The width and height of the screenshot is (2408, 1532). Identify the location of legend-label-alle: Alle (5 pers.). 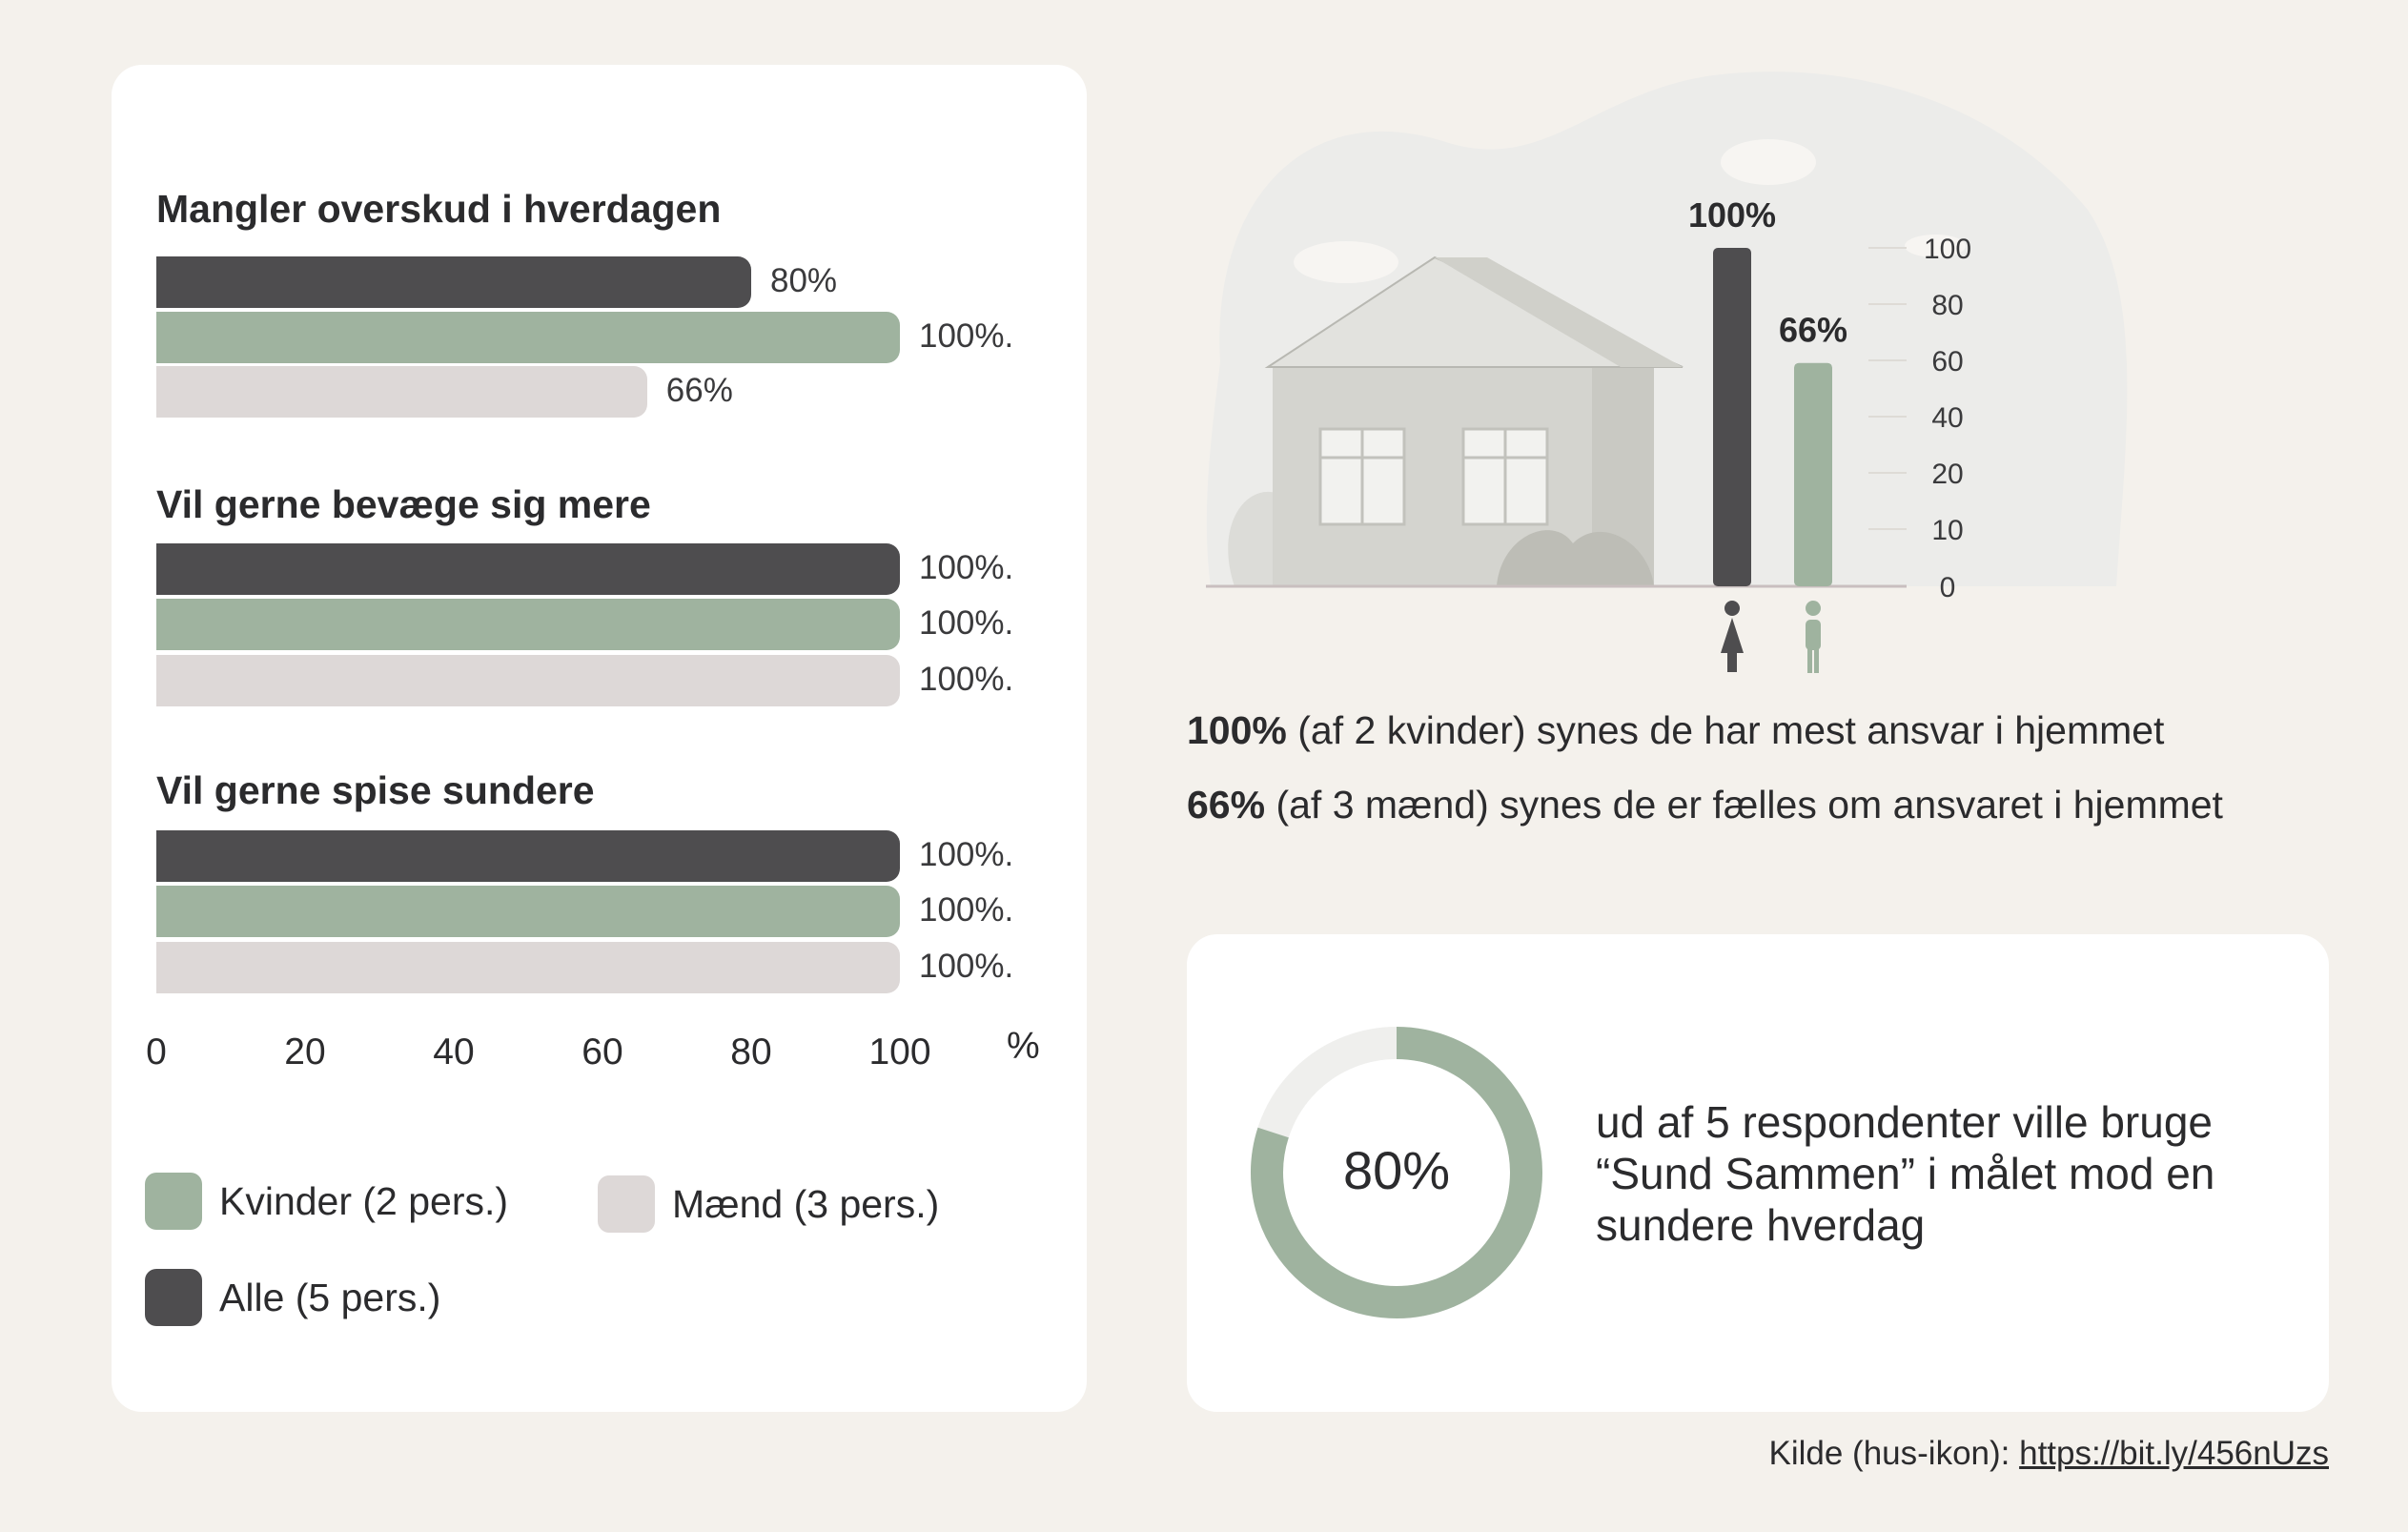
(330, 1297).